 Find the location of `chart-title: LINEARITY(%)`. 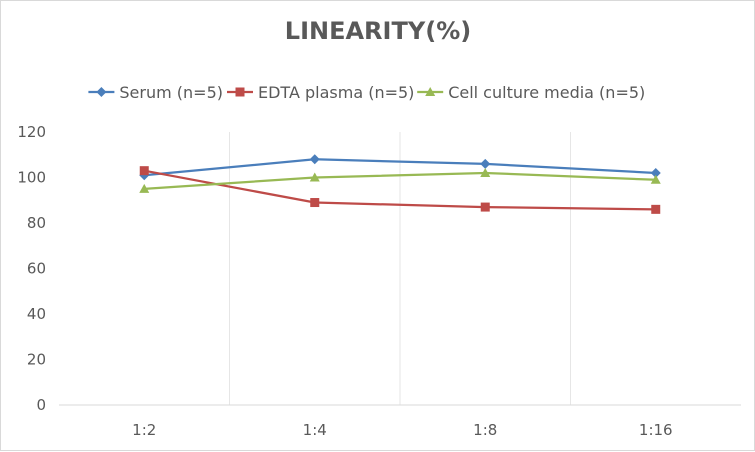

chart-title: LINEARITY(%) is located at coordinates (378, 31).